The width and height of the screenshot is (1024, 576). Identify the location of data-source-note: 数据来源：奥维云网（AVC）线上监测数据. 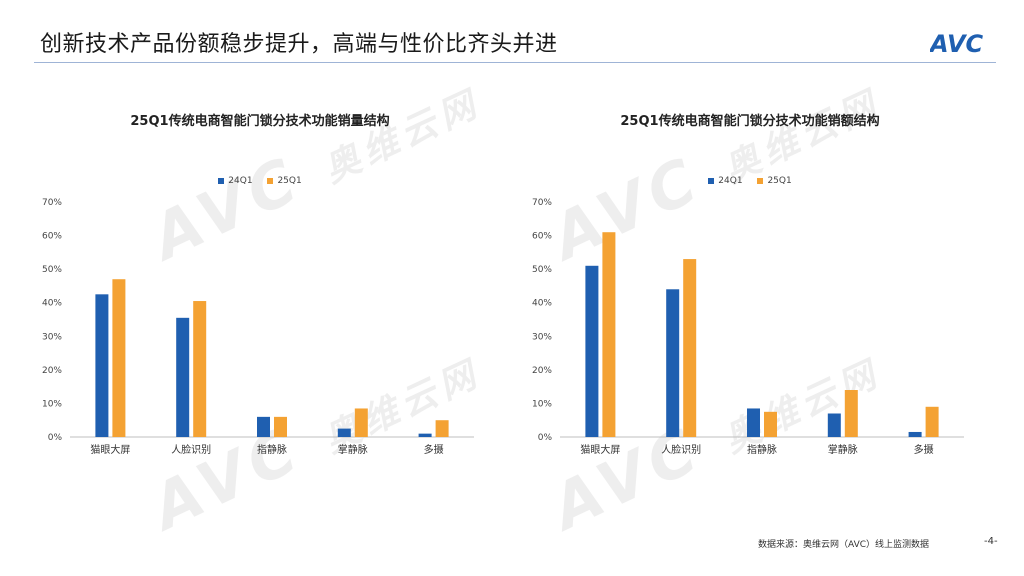
(844, 545).